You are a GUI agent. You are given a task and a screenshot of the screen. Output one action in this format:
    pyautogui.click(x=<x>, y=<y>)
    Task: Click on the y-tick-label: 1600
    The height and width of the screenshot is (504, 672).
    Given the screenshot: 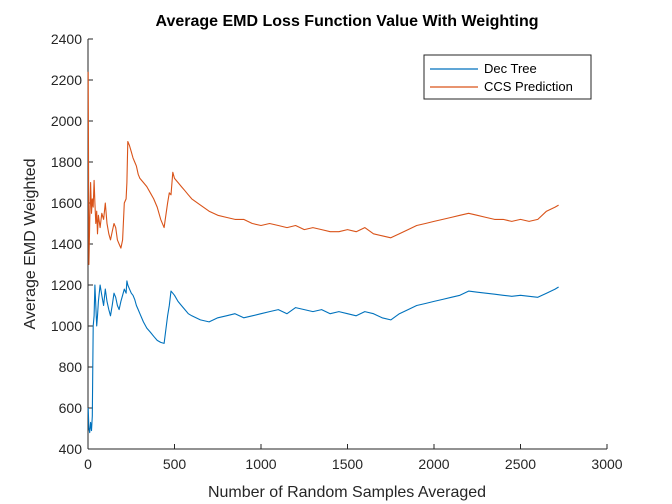 What is the action you would take?
    pyautogui.click(x=66, y=203)
    